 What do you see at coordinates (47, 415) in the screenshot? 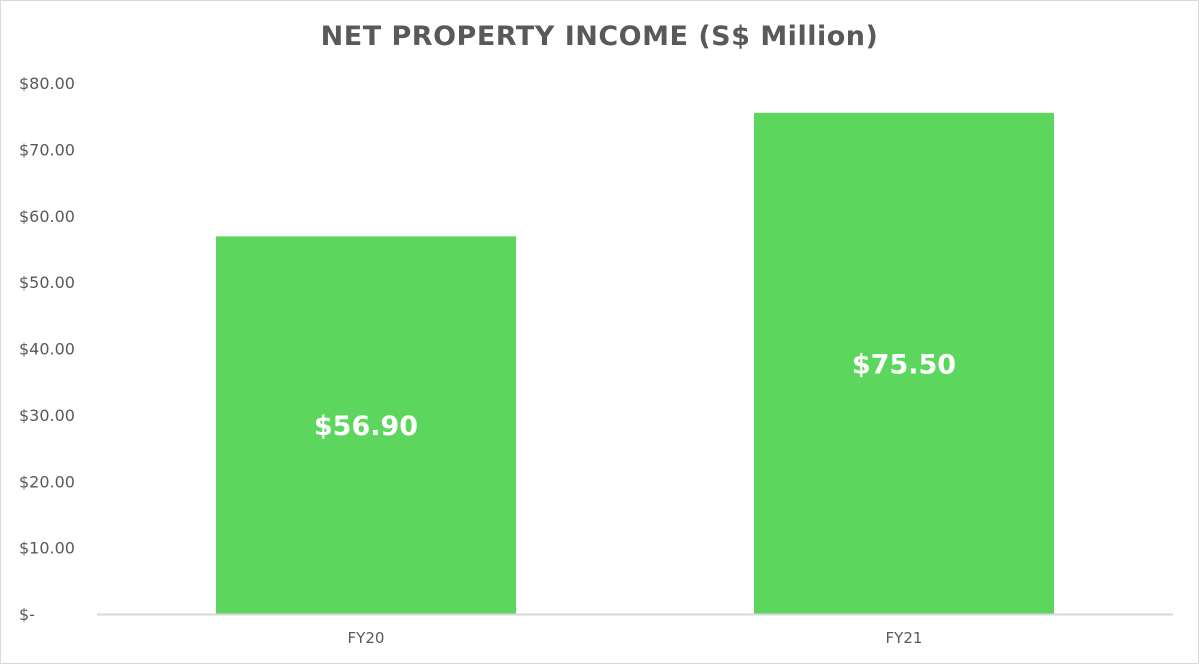
I see `y-tick-label: $30.00` at bounding box center [47, 415].